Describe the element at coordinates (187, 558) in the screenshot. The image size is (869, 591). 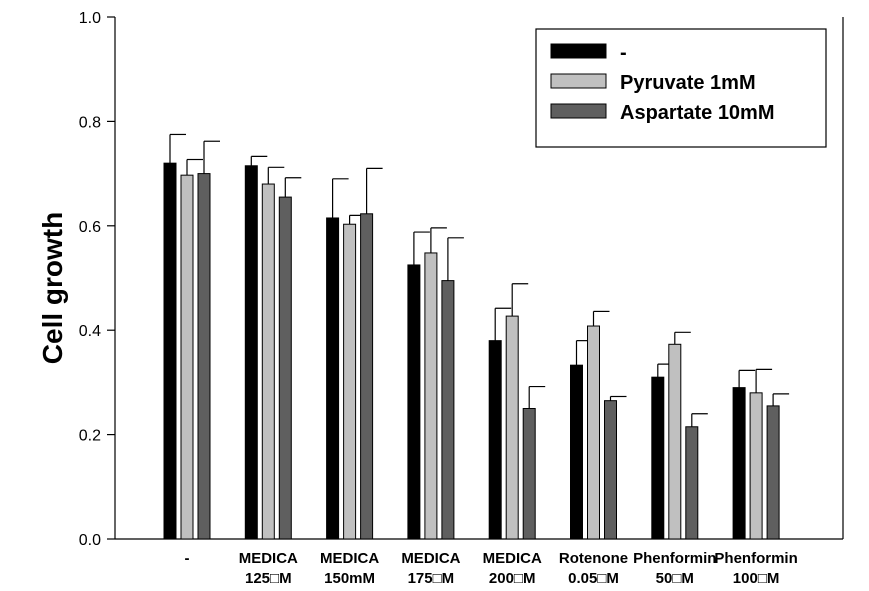
I see `x-tick-label: -` at that location.